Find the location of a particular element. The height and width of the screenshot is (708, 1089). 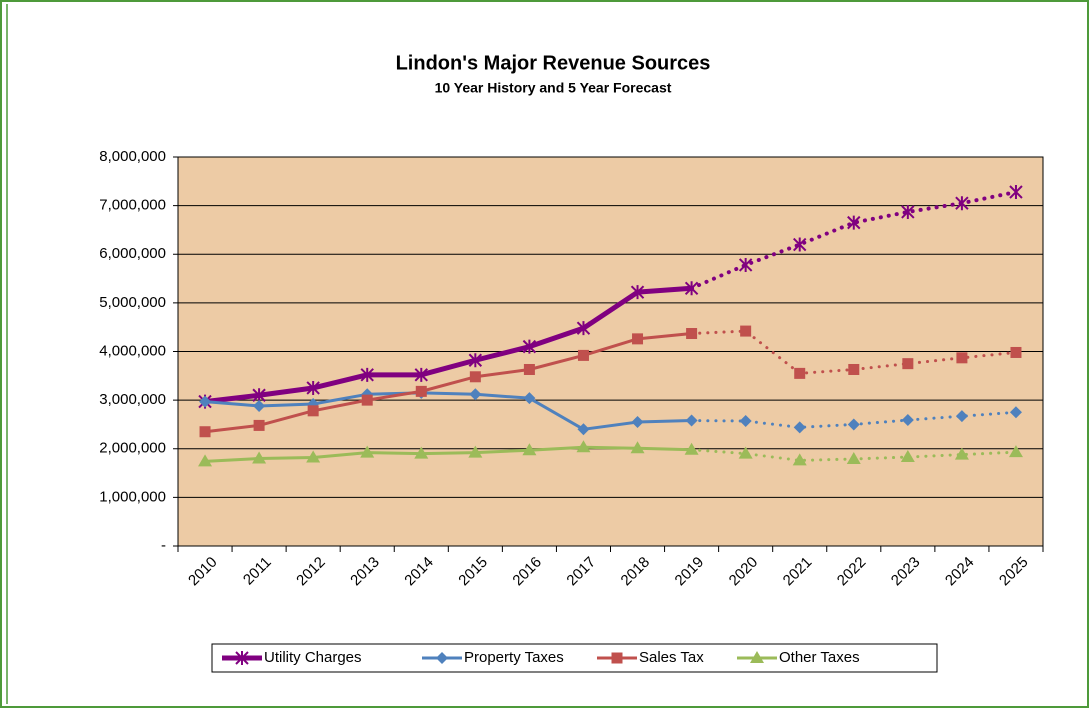

y-tick-label: 4,000,000 is located at coordinates (132, 350).